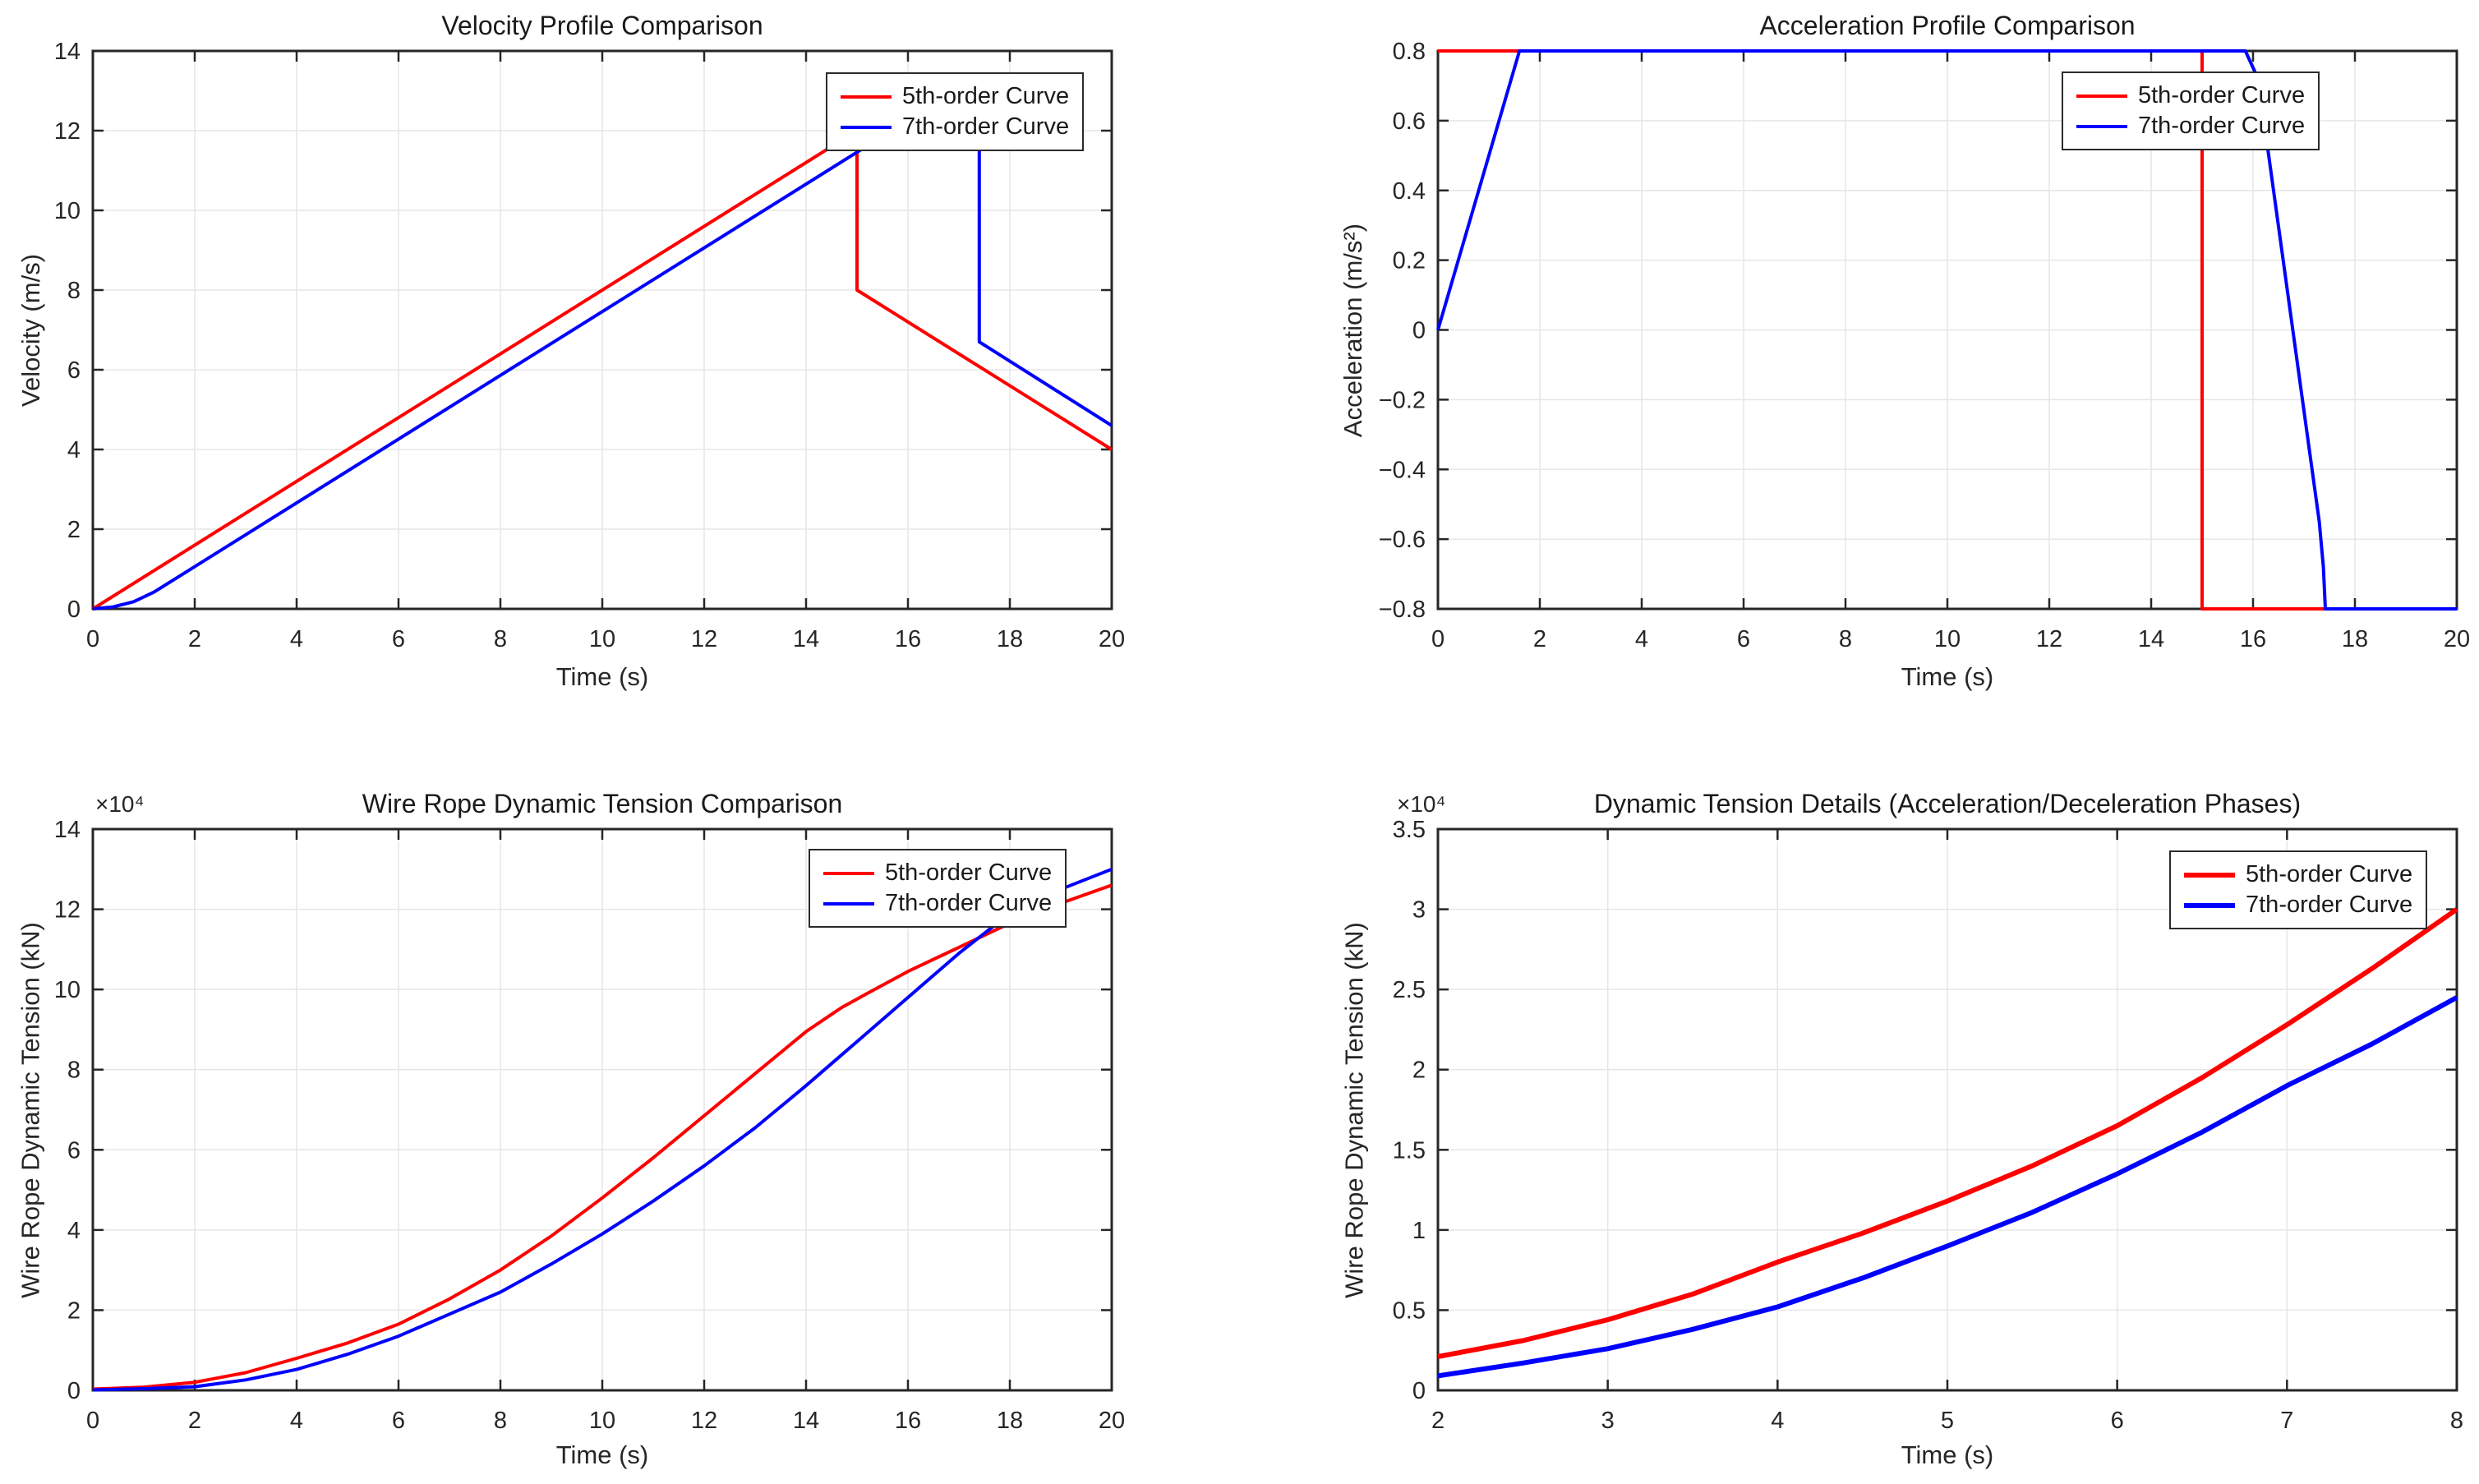 The width and height of the screenshot is (2479, 1484). Describe the element at coordinates (74, 530) in the screenshot. I see `y-tick-label: 2` at that location.